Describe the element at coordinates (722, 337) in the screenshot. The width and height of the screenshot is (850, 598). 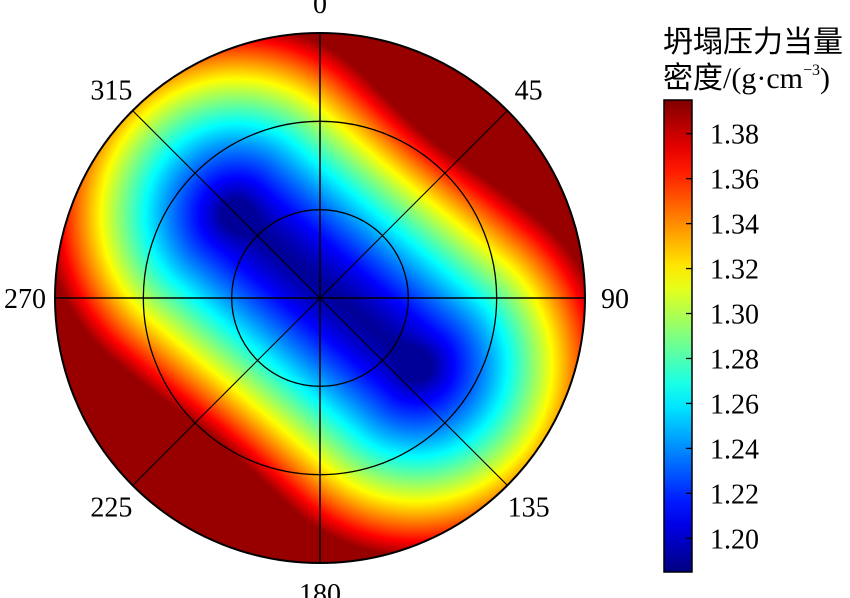
I see `colorbar-ticks: 1.38 1.36 1.34 1.32 1.30 1.28 1.26 1.24 1.22 1.20` at that location.